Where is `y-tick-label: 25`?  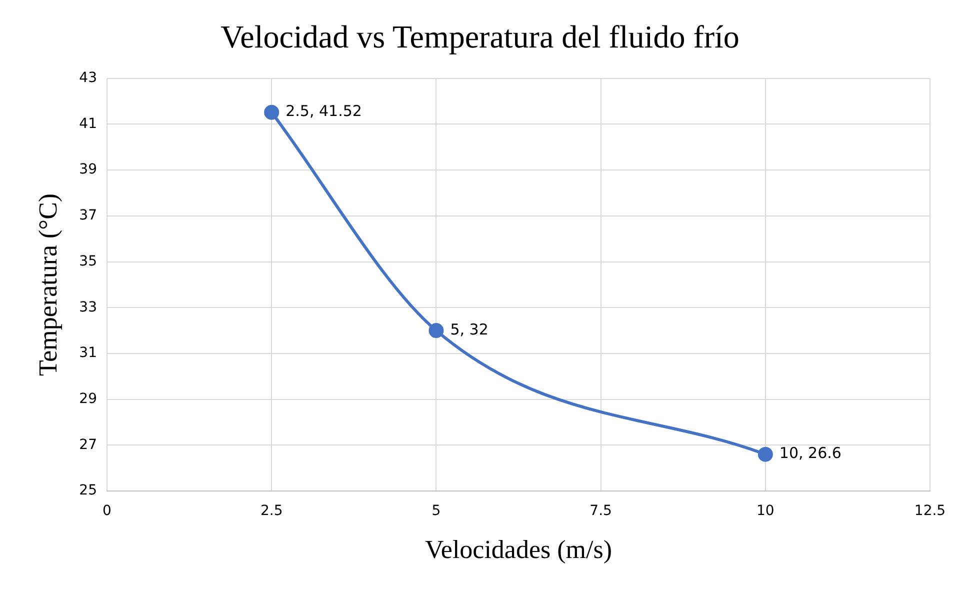 y-tick-label: 25 is located at coordinates (88, 490).